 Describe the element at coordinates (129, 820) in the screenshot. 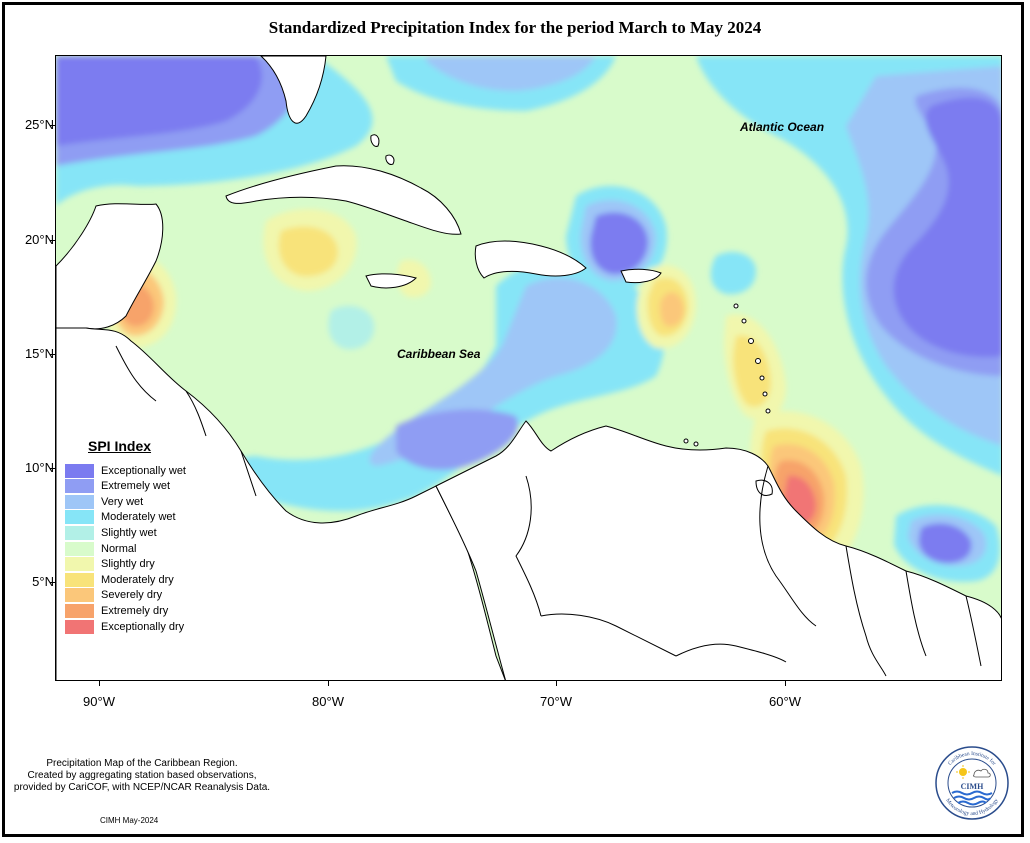

I see `credit-text: CIMH May-2024` at that location.